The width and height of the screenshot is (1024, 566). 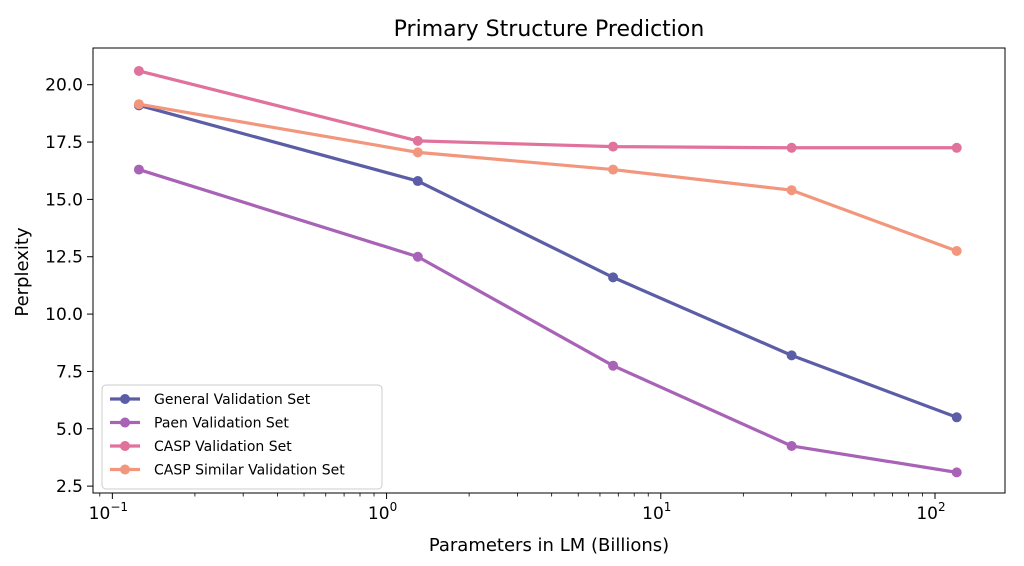 I want to click on y-tick-label: 20.0, so click(x=64, y=86).